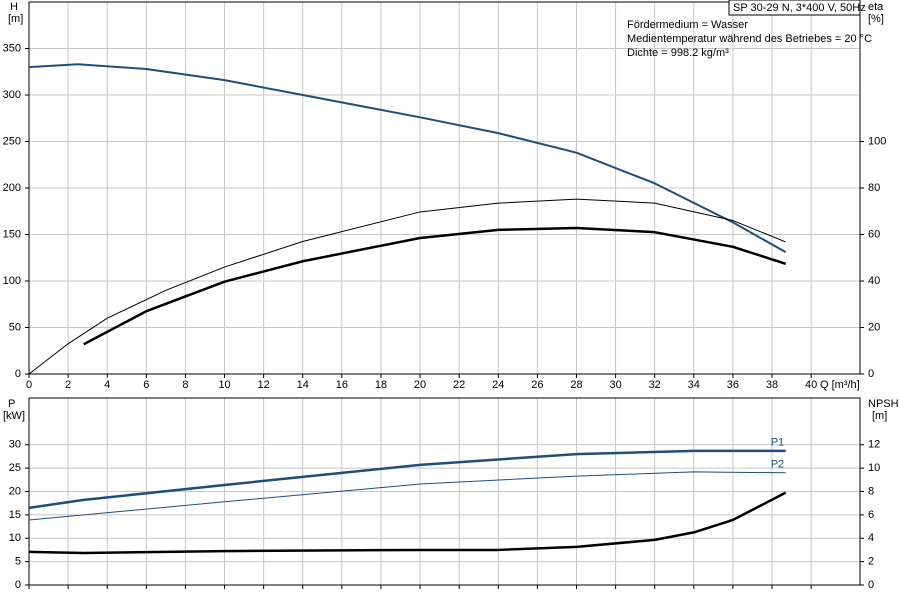  Describe the element at coordinates (15, 19) in the screenshot. I see `y-axis-unit: [m]` at that location.